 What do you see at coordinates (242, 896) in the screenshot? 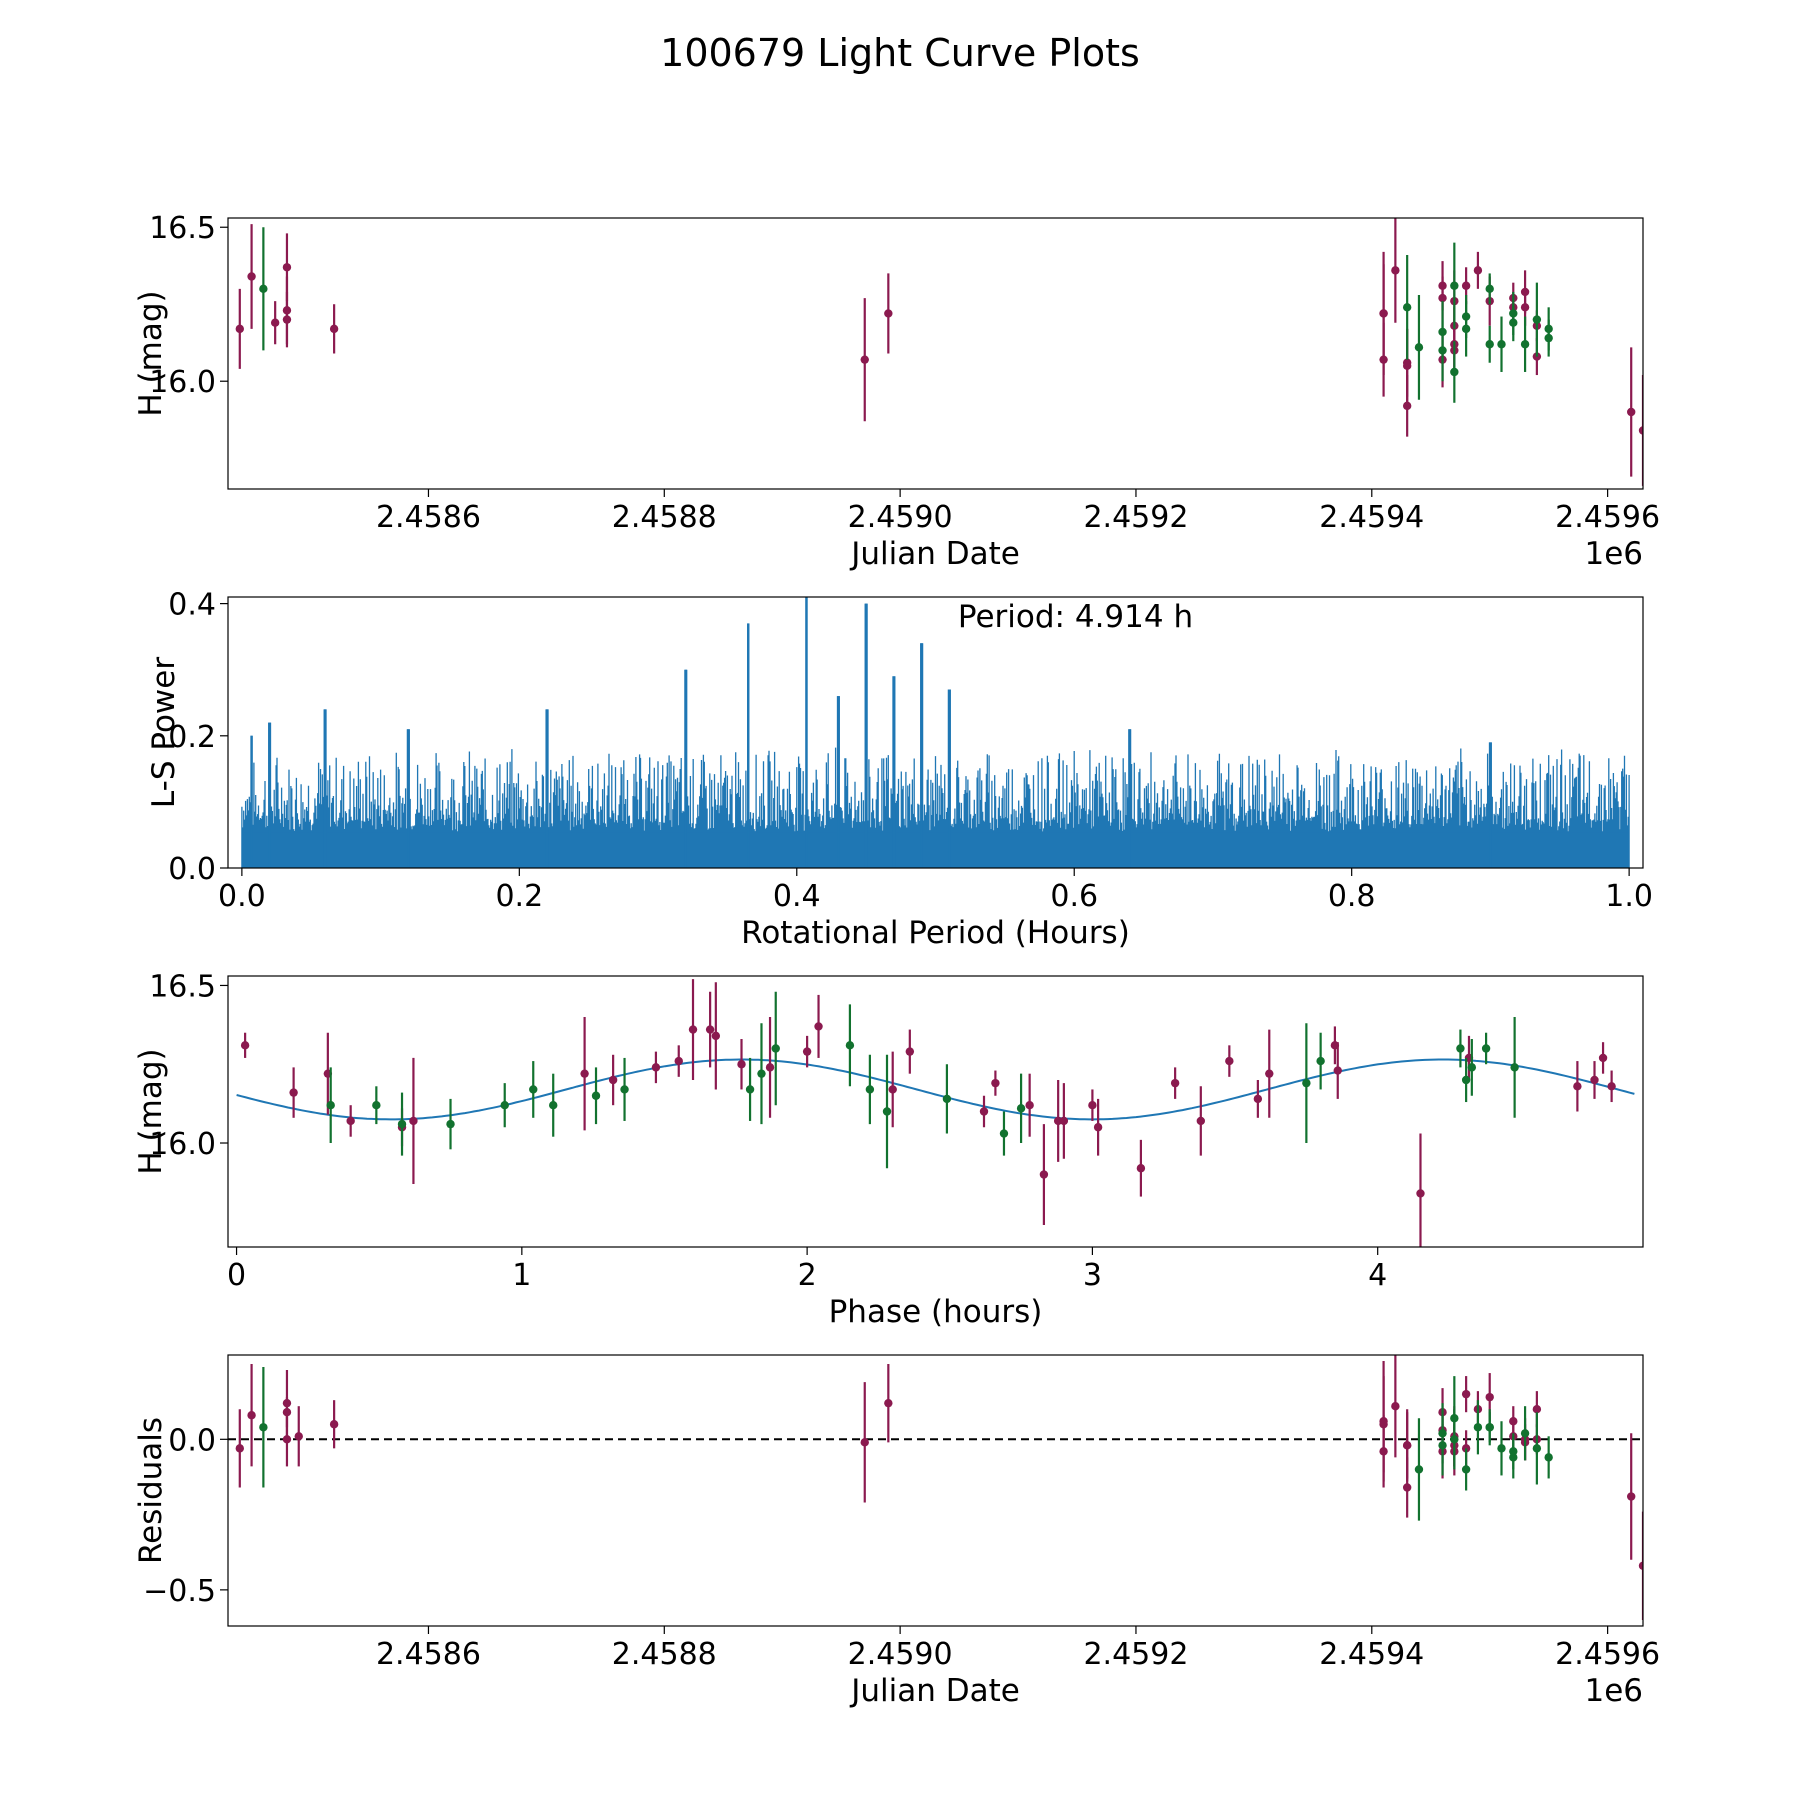
I see `x-tick-label: 0.0` at bounding box center [242, 896].